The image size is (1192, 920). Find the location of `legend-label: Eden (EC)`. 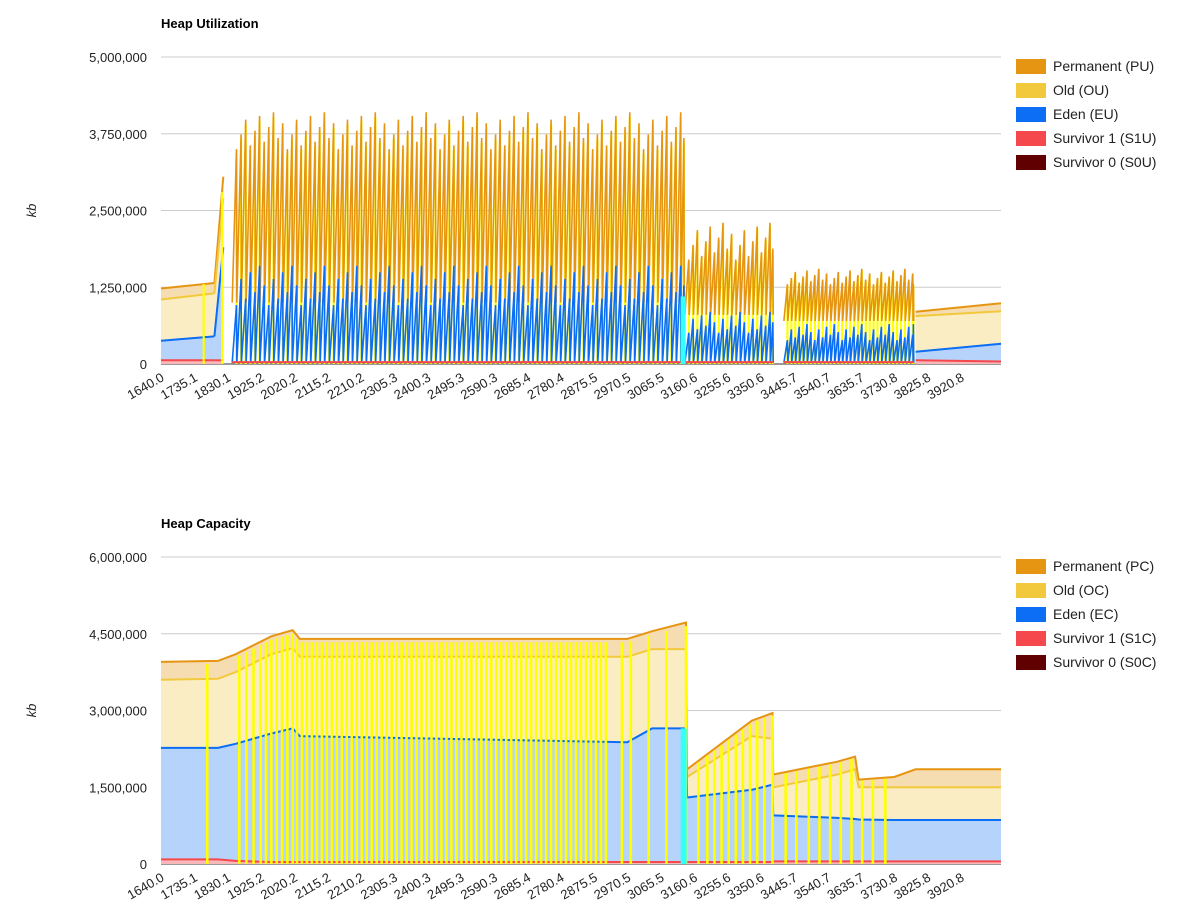

legend-label: Eden (EC) is located at coordinates (1086, 614).